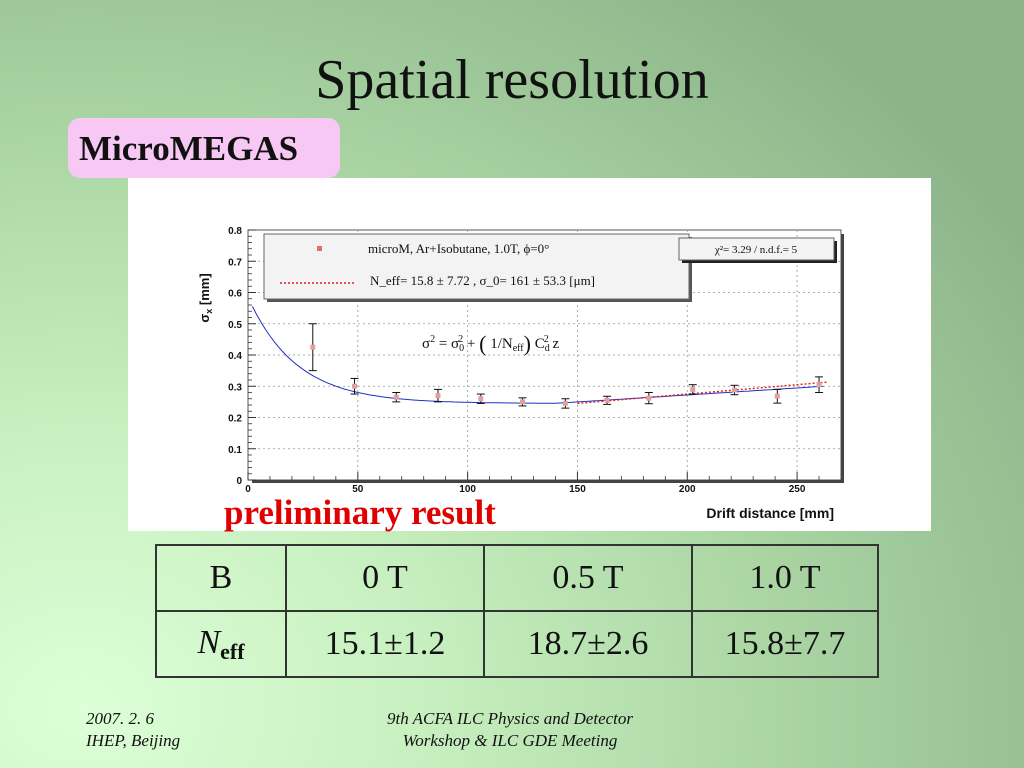 This screenshot has width=1024, height=768. I want to click on formula: σ2 = σ02 + ( 1/Neff) Cd2 z, so click(490, 343).